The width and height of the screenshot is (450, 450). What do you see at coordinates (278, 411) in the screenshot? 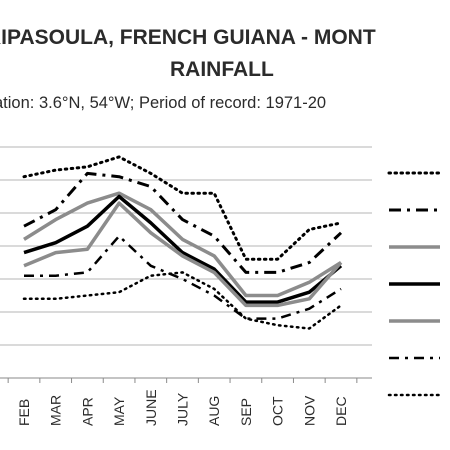
I see `x-tick-label: OCT` at bounding box center [278, 411].